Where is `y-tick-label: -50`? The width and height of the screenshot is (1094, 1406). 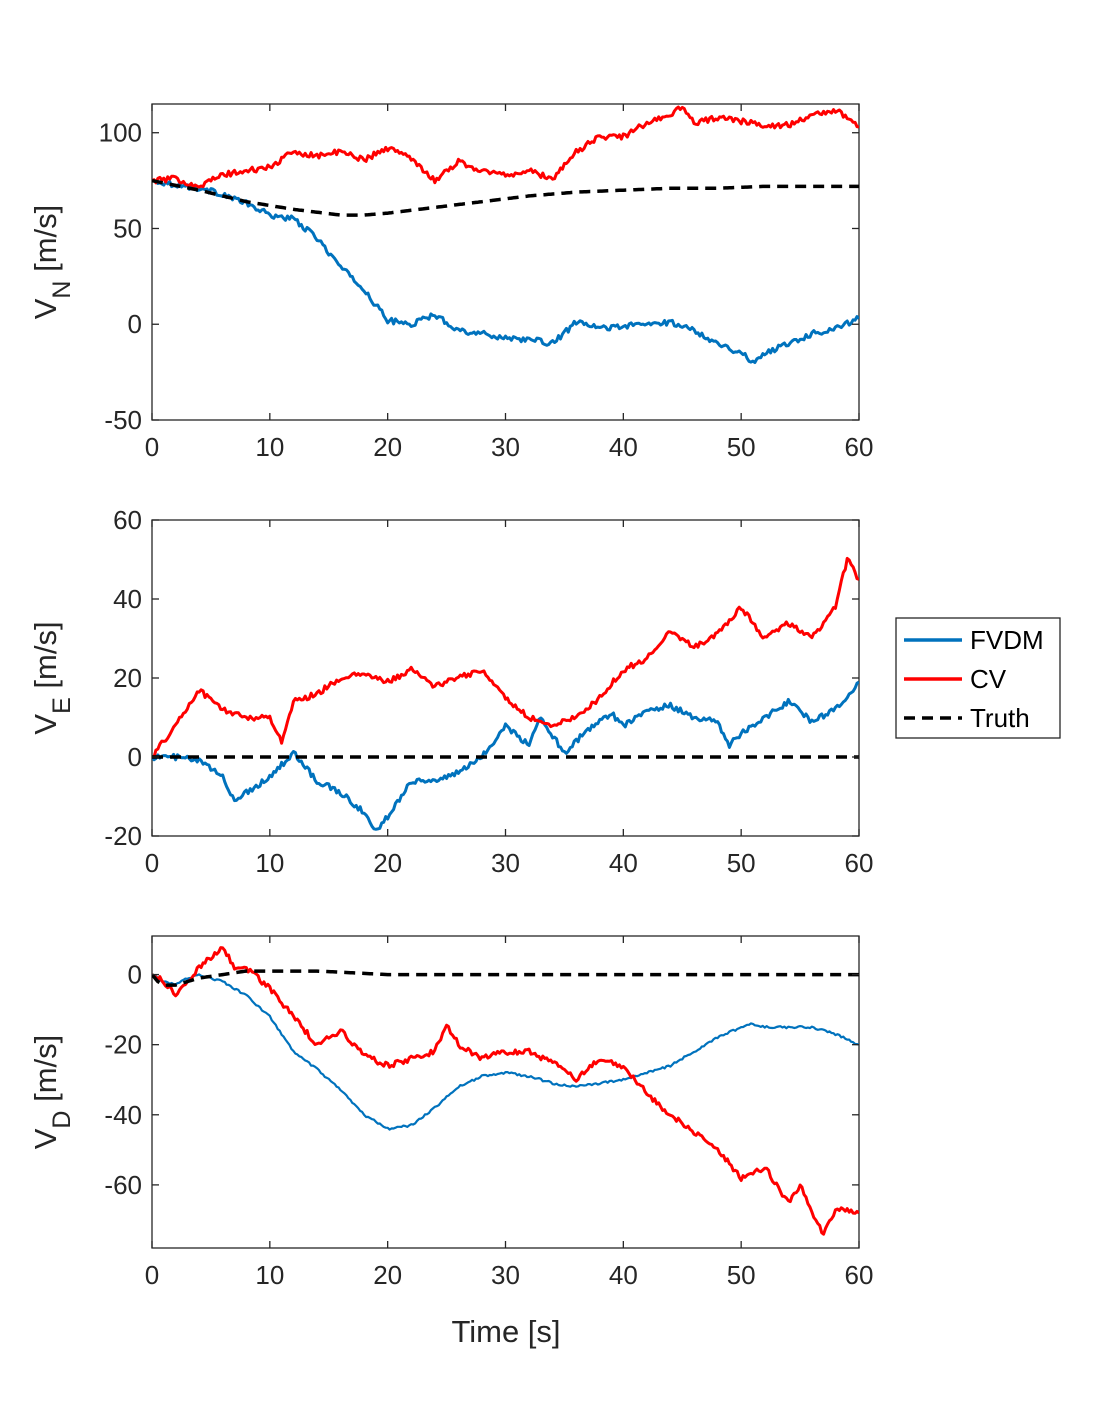
y-tick-label: -50 is located at coordinates (123, 420).